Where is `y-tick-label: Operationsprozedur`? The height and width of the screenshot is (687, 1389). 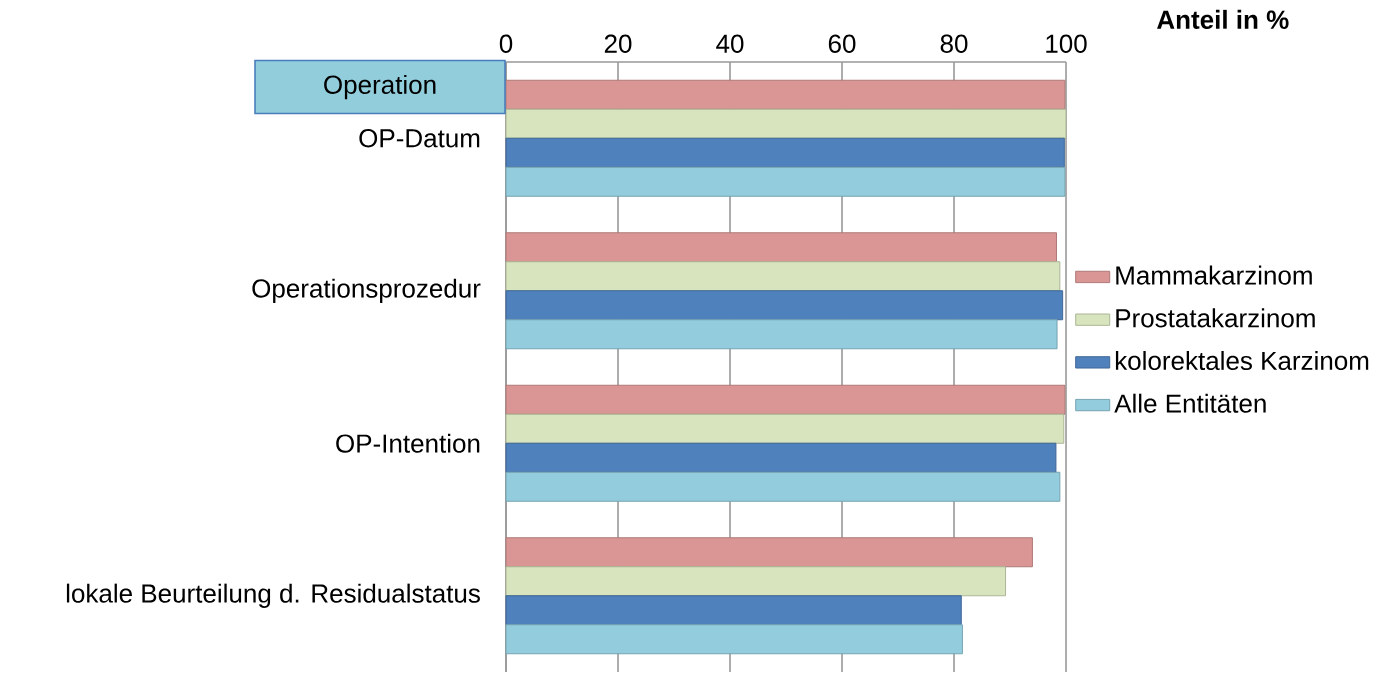 y-tick-label: Operationsprozedur is located at coordinates (366, 290).